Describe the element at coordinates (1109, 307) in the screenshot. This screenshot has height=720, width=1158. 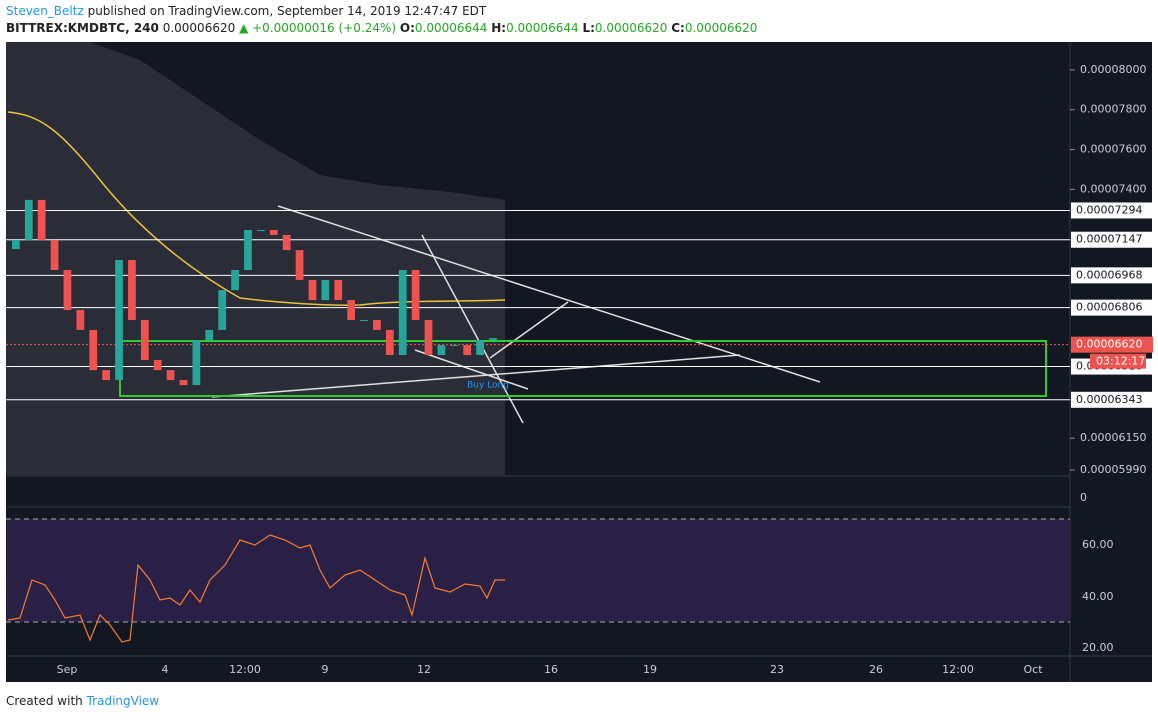
I see `level-label: 0.00006806` at that location.